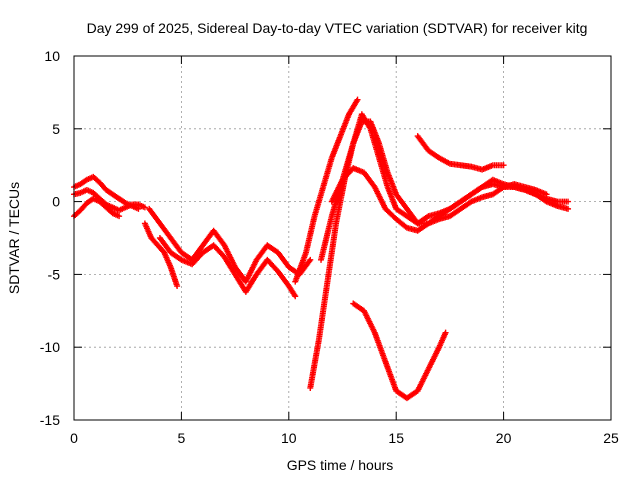 This screenshot has width=640, height=480. What do you see at coordinates (340, 465) in the screenshot?
I see `x-axis-label: GPS time / hours` at bounding box center [340, 465].